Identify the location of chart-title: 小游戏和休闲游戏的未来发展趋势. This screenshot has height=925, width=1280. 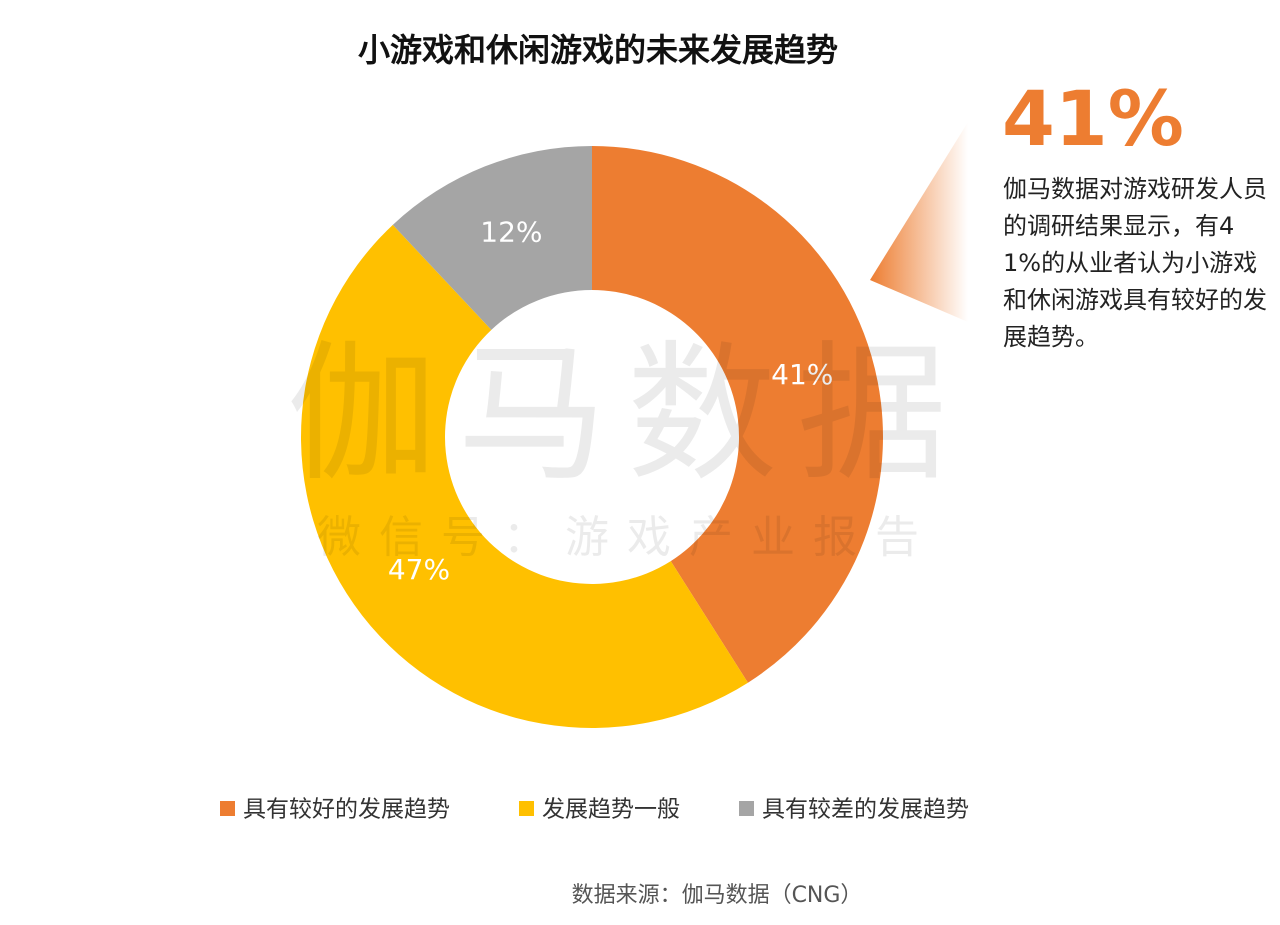
(598, 50).